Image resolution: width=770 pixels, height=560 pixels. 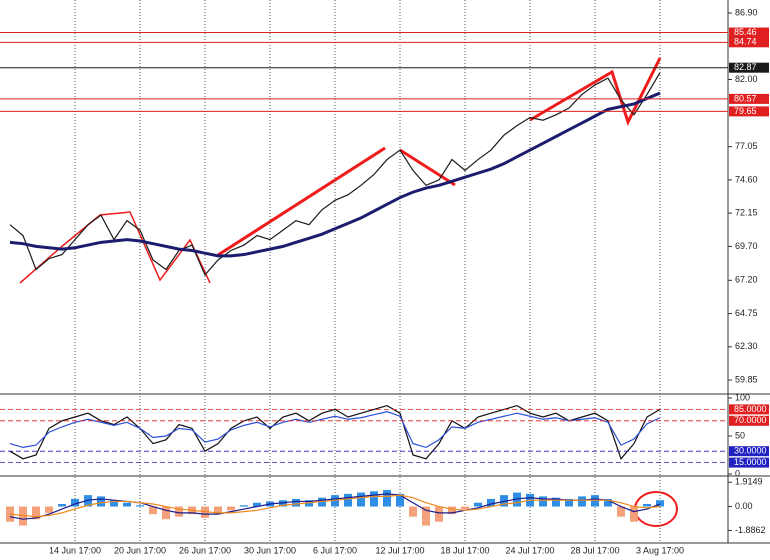 I want to click on x-tick-label: 24 Jul 17:00, so click(x=529, y=550).